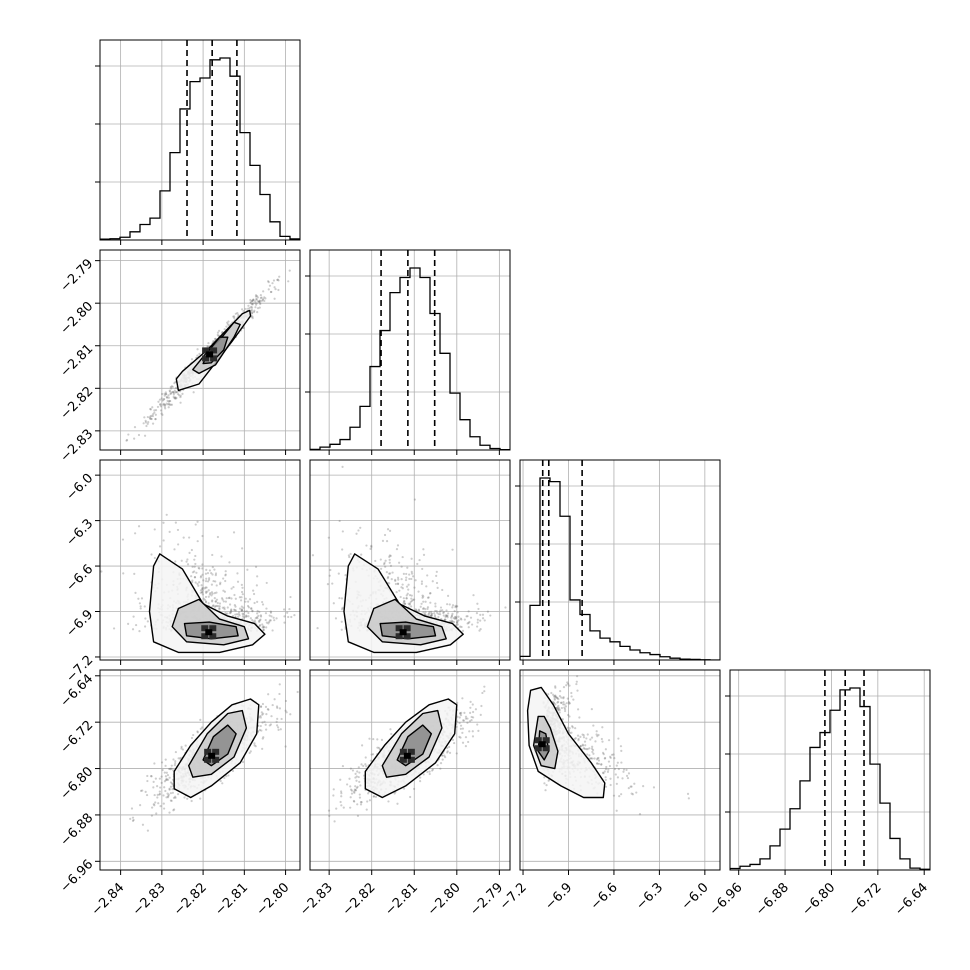 The height and width of the screenshot is (970, 970). What do you see at coordinates (209, 632) in the screenshot?
I see `density-core-cell` at bounding box center [209, 632].